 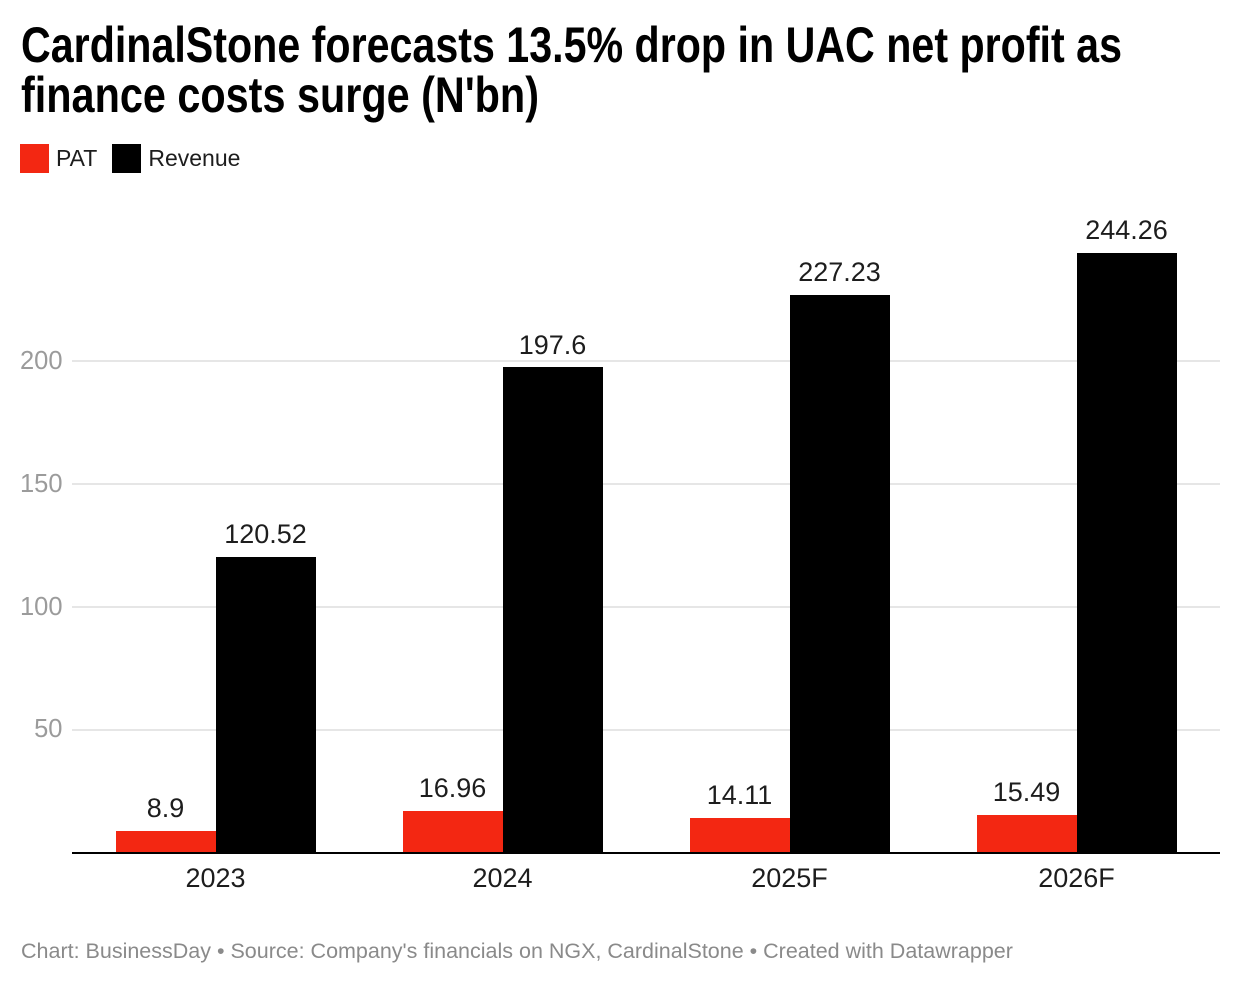 I want to click on legend-item-revenue: Revenue, so click(x=176, y=158).